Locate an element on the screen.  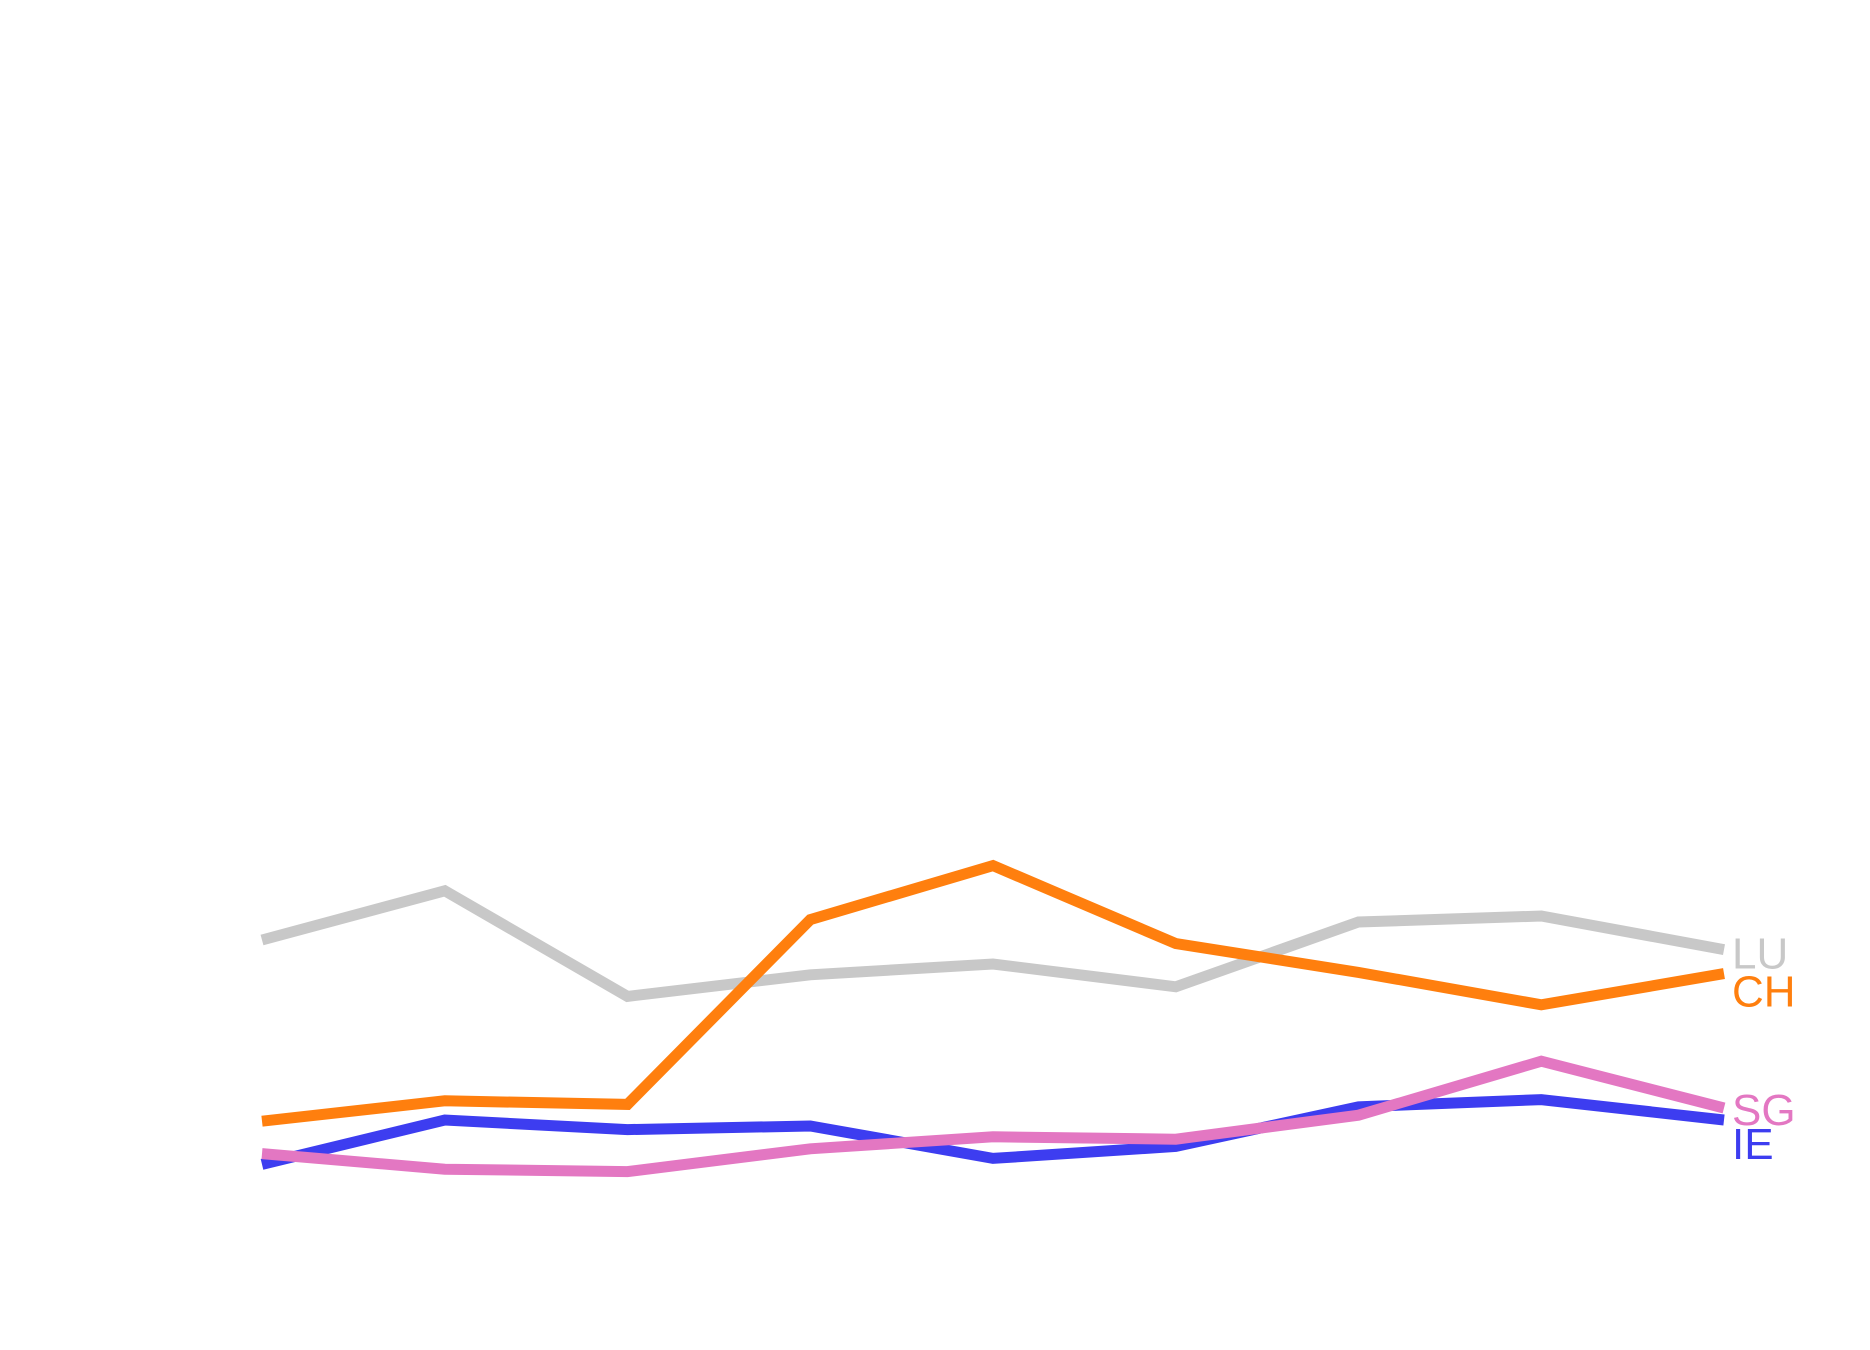
series-line-lu is located at coordinates (992, 943).